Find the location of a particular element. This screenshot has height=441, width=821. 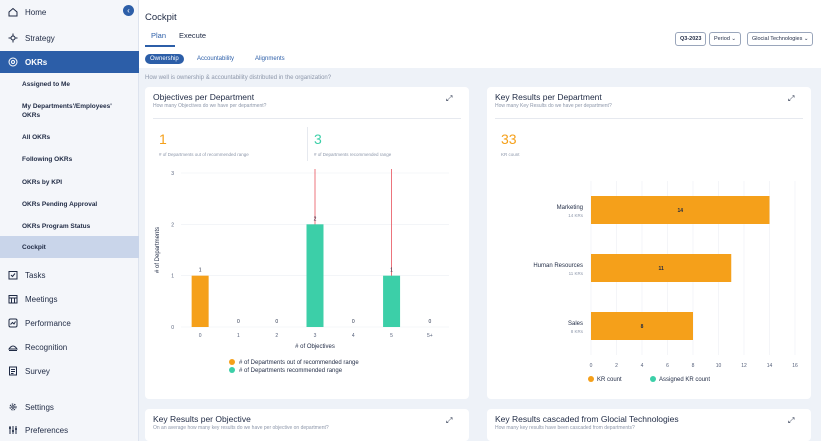

data-label: 14 is located at coordinates (680, 211).